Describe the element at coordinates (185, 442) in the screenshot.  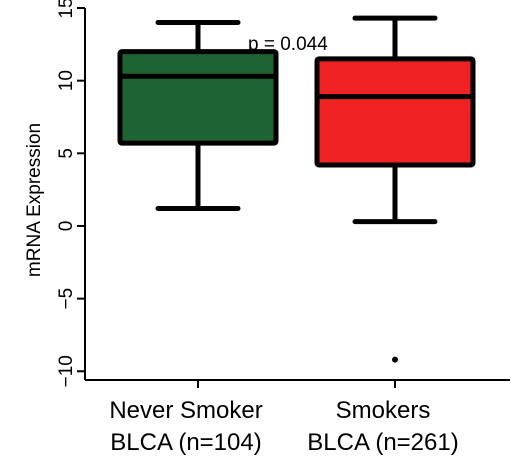
I see `x-category-sublabel: BLCA (n=104)` at that location.